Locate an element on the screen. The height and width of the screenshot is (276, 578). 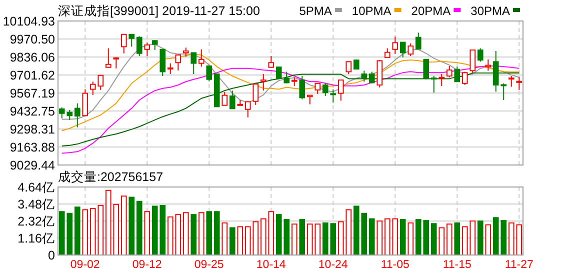
y-tick-label: 9029.44 is located at coordinates (33, 165).